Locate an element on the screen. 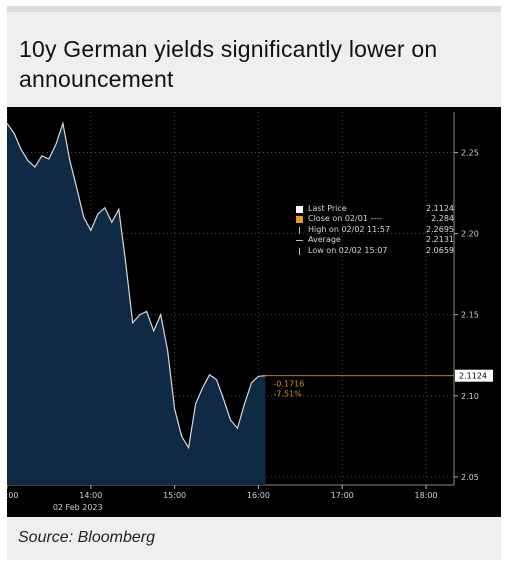  legend-label: Average is located at coordinates (324, 240).